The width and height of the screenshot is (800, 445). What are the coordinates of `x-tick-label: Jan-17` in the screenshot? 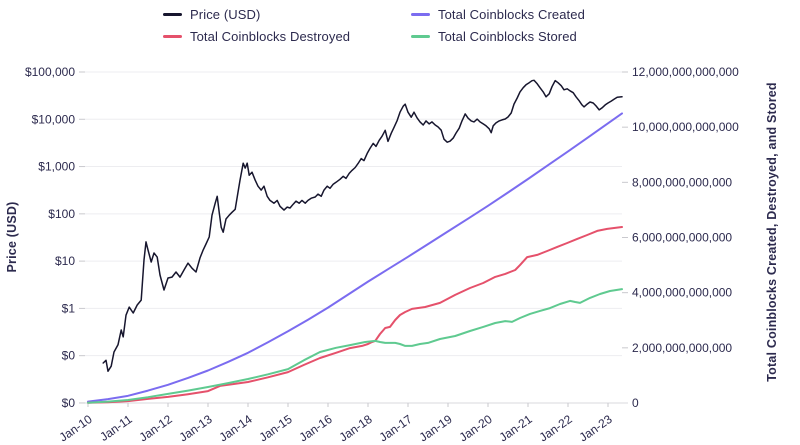 It's located at (396, 428).